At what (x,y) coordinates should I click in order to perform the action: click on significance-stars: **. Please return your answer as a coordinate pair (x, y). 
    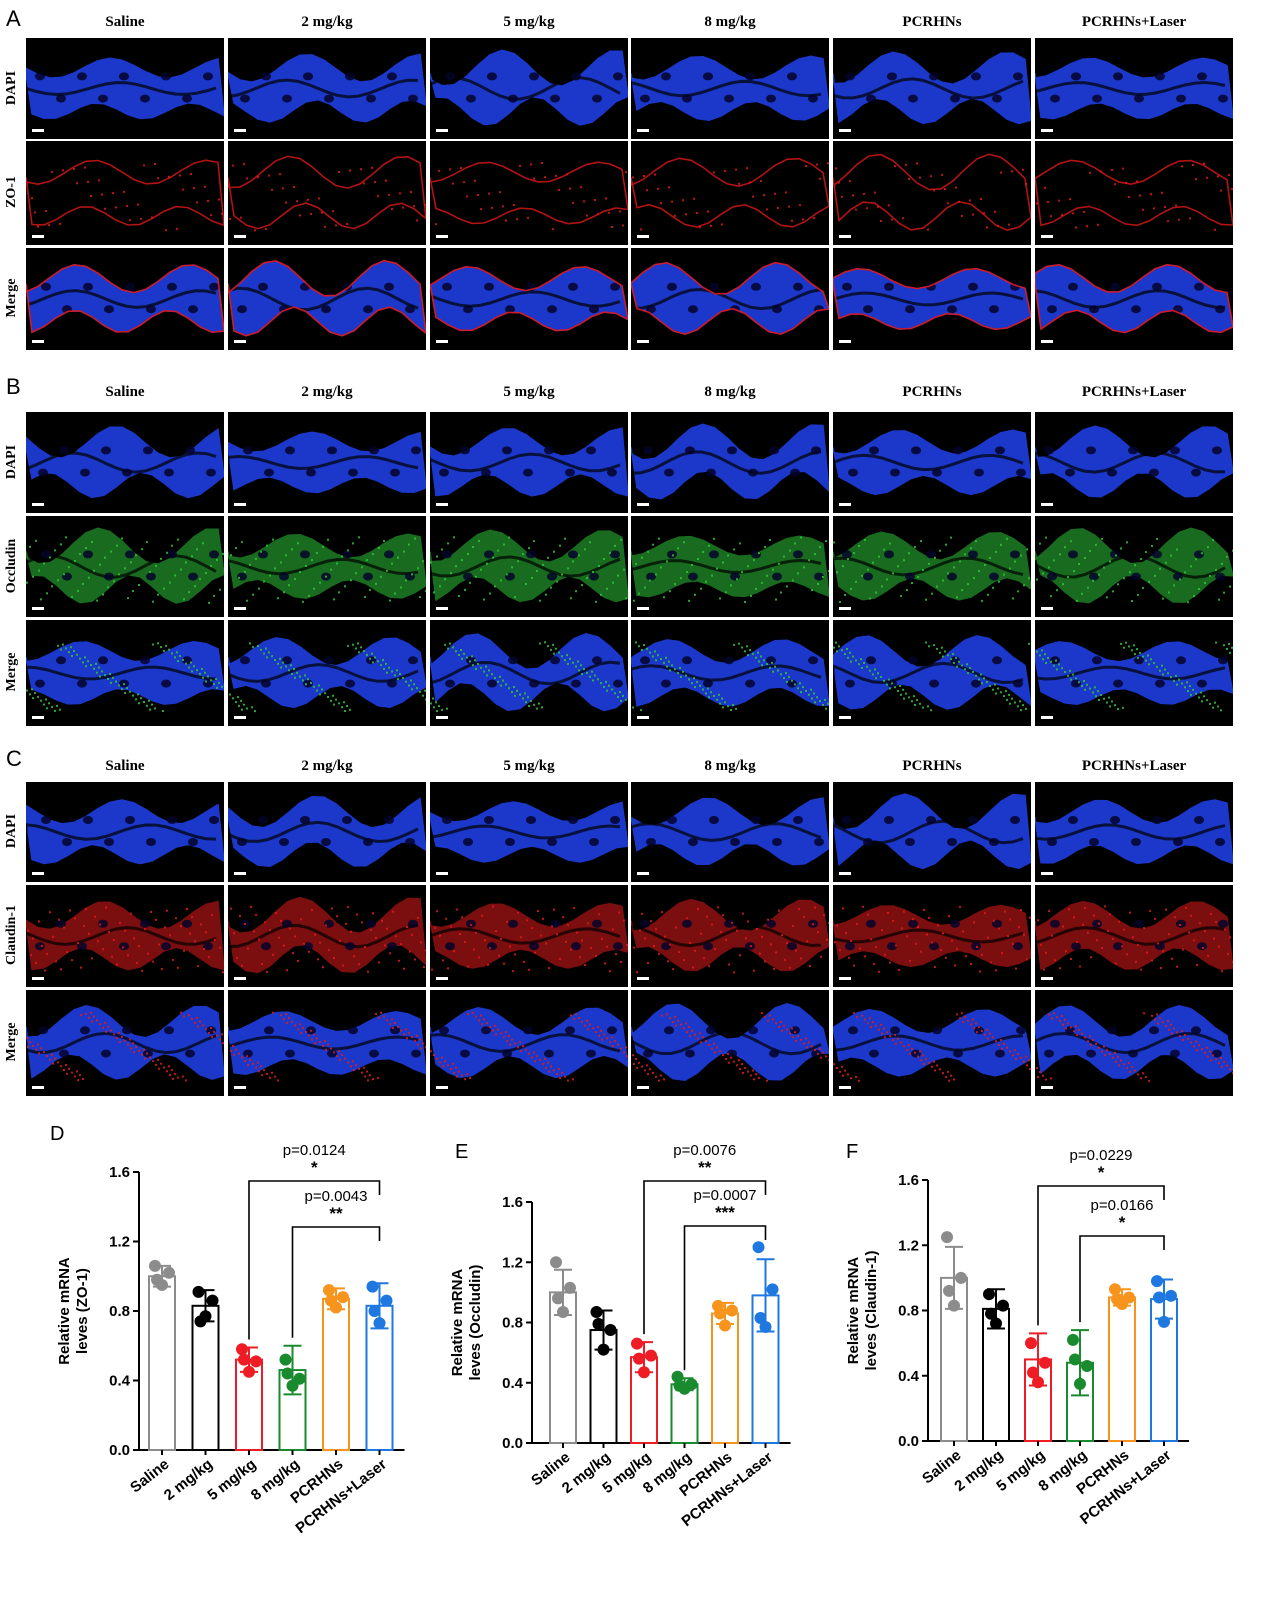
    Looking at the image, I should click on (705, 1167).